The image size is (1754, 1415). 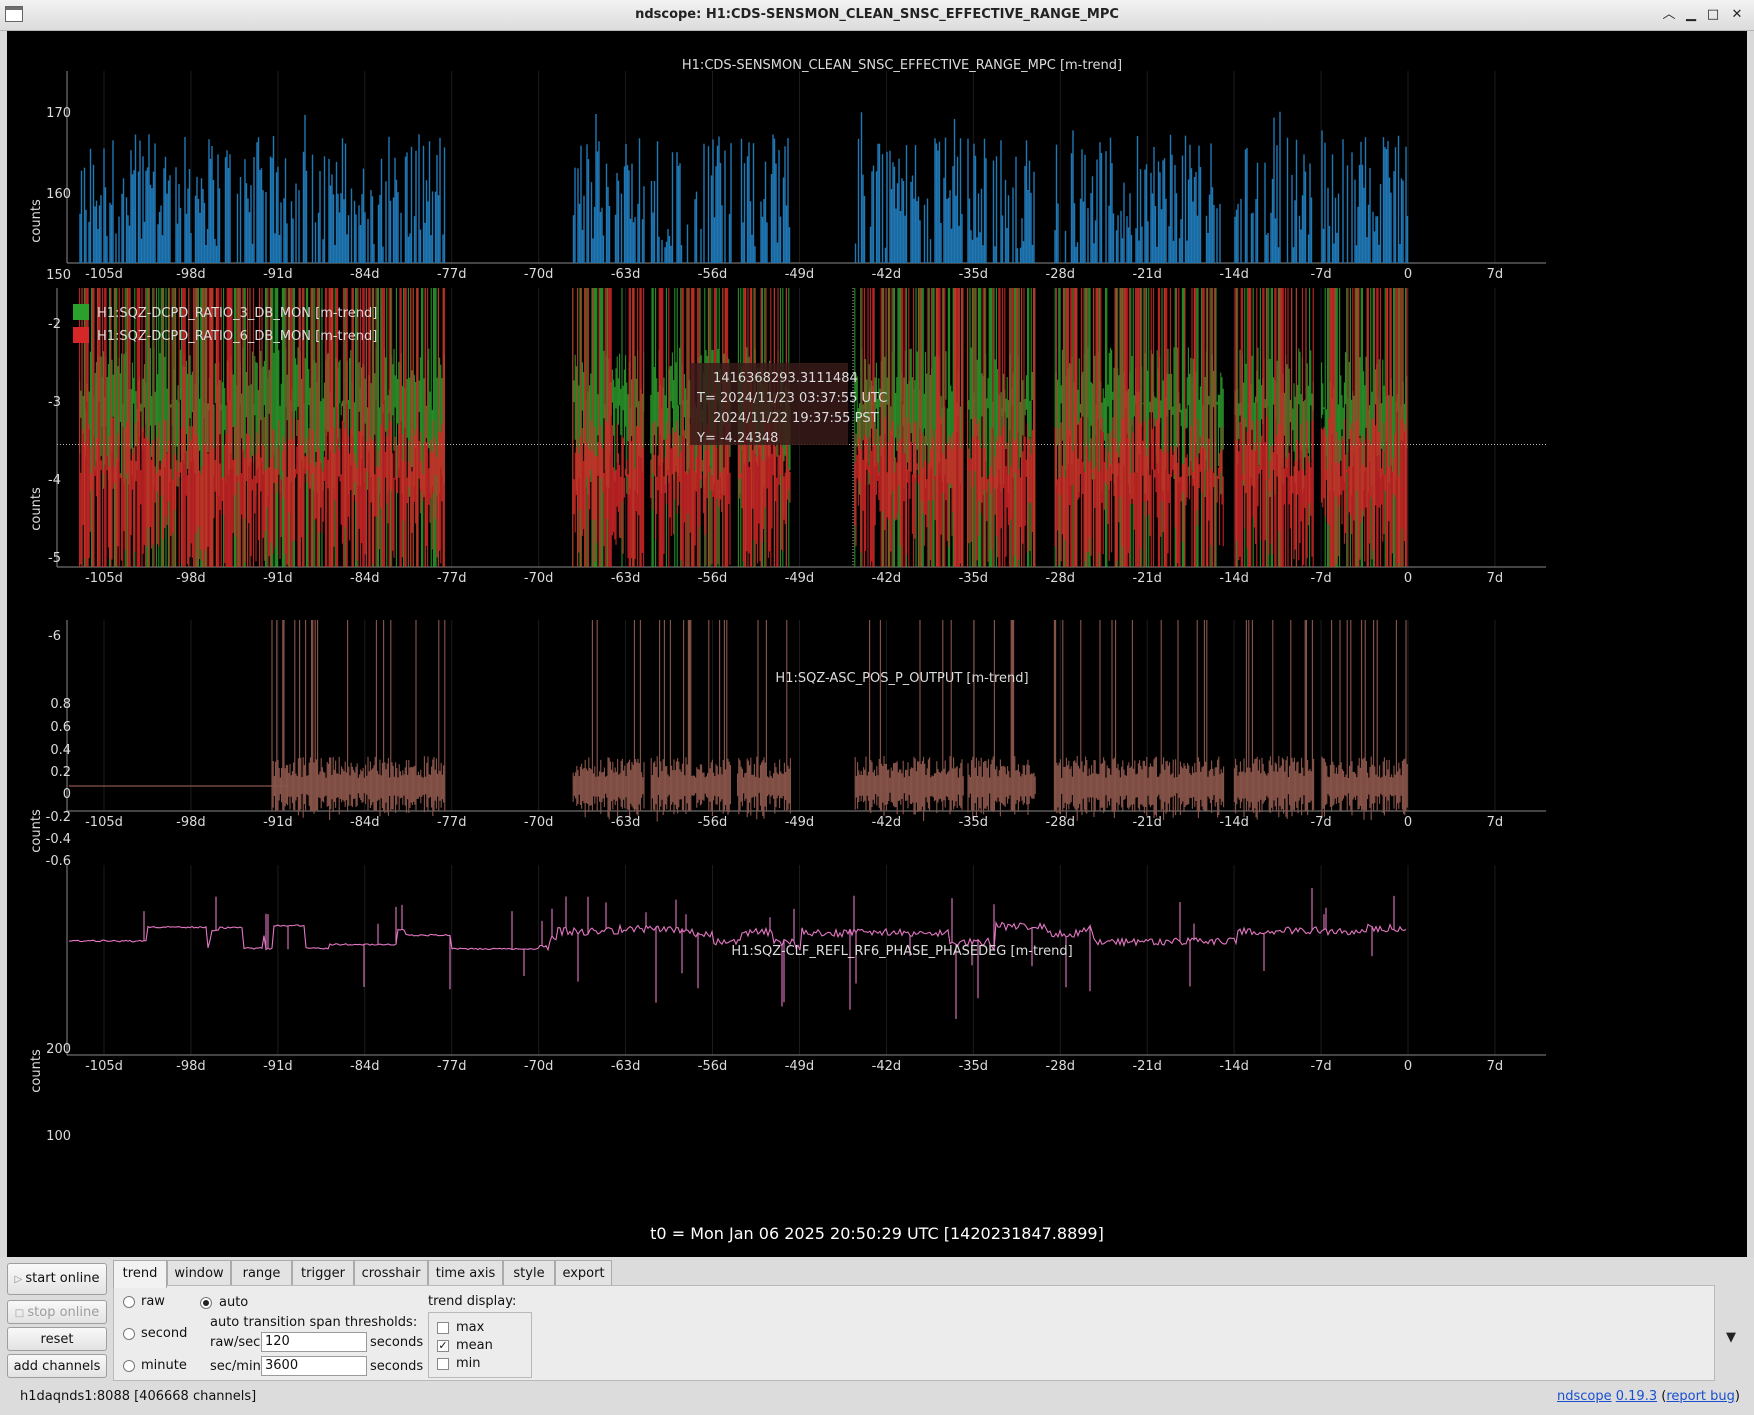 What do you see at coordinates (626, 1066) in the screenshot?
I see `plot-4-xtick: -63d` at bounding box center [626, 1066].